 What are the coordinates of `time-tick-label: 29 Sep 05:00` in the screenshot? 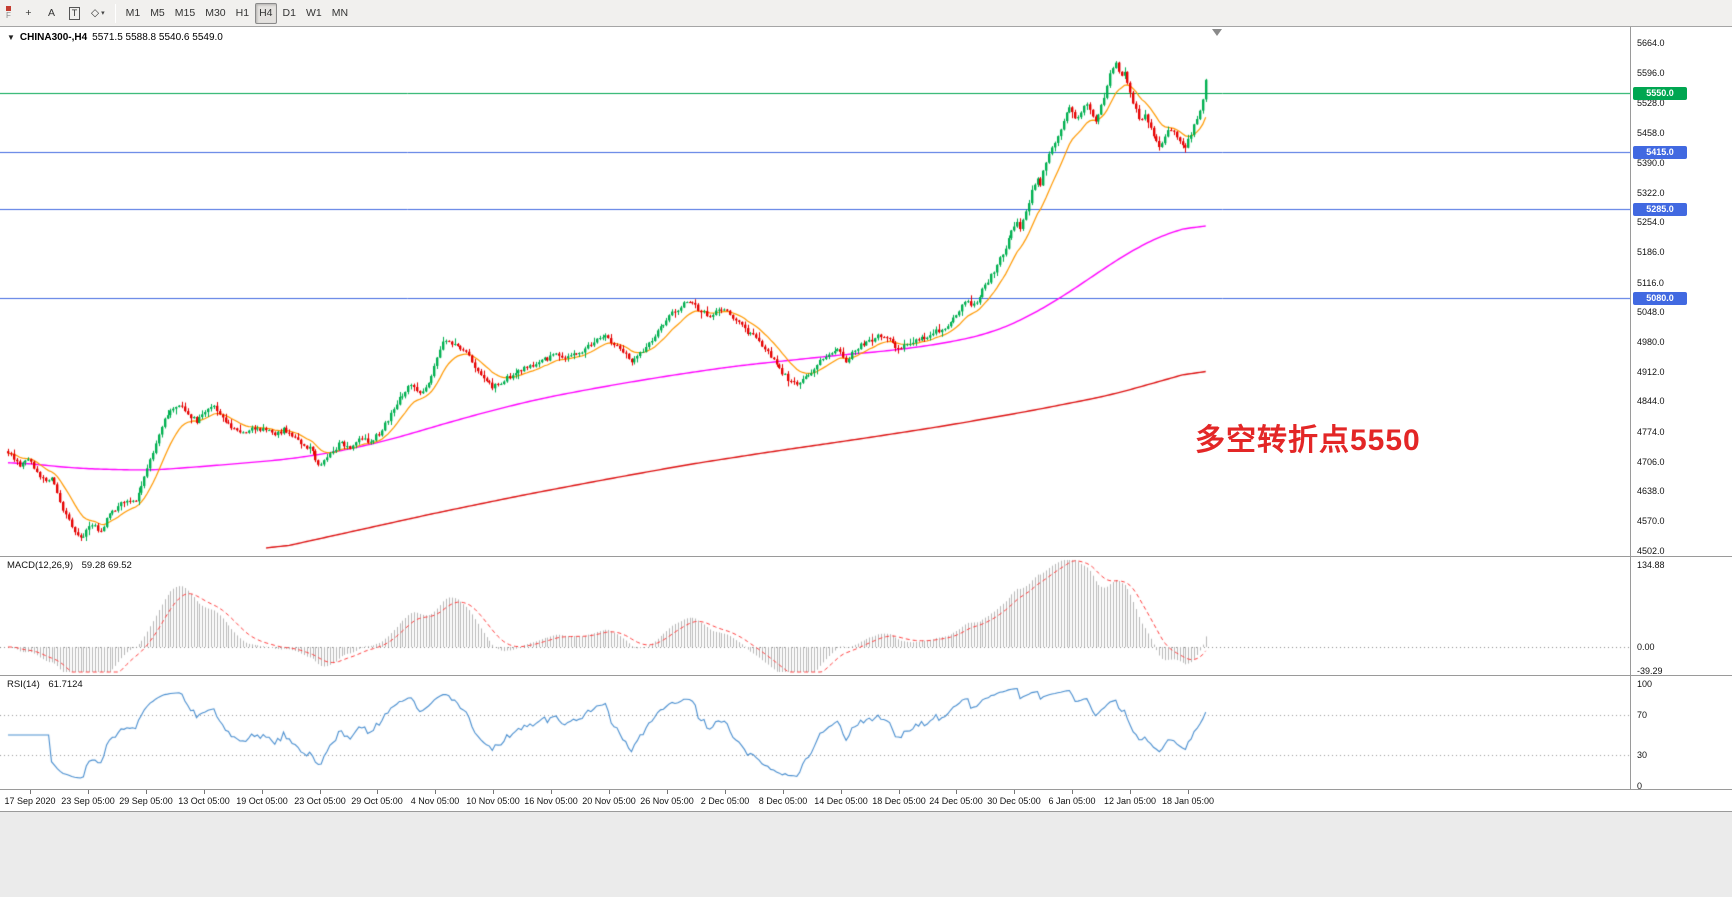 It's located at (146, 801).